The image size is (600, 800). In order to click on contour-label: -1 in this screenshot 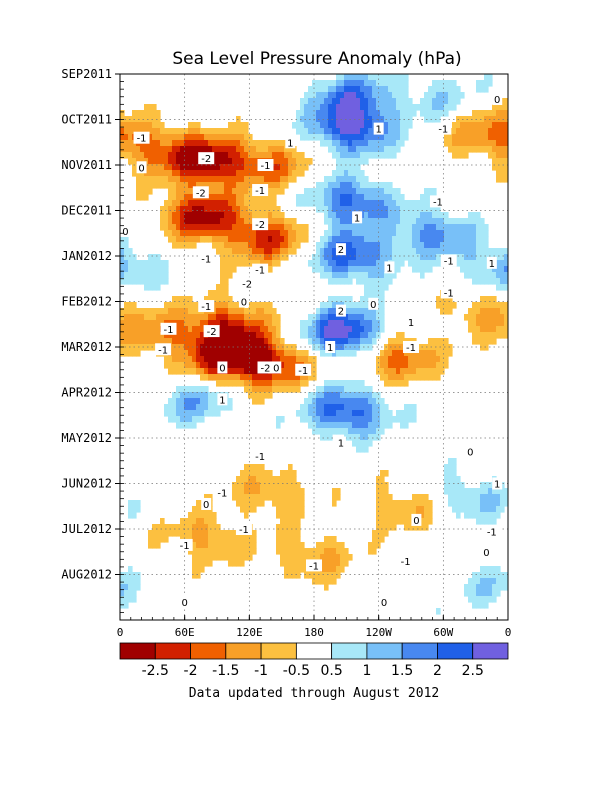, I will do `click(206, 259)`.